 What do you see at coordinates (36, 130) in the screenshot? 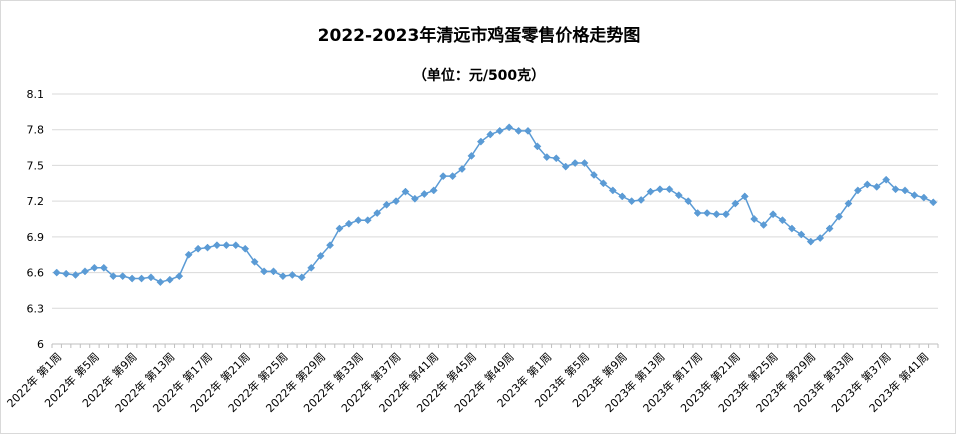
I see `y-tick-label: 7.8` at bounding box center [36, 130].